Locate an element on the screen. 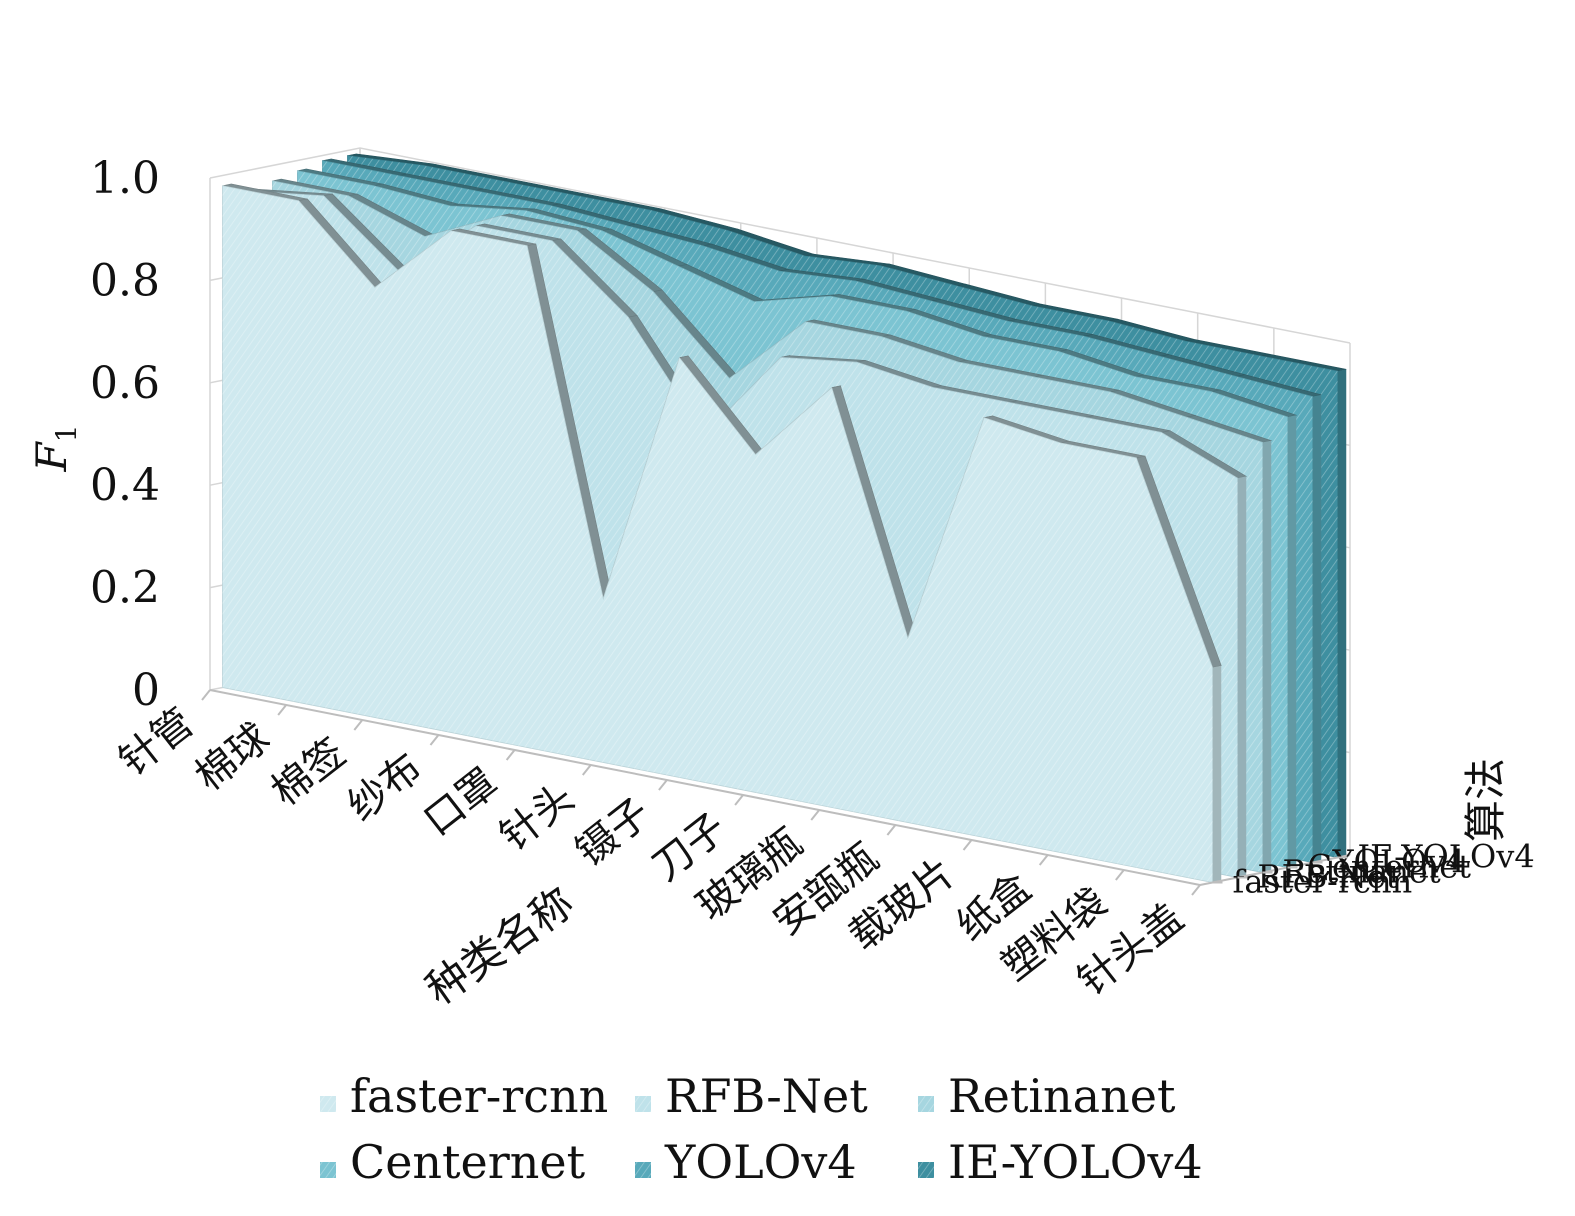  y-tick-label: 0 is located at coordinates (146, 690).